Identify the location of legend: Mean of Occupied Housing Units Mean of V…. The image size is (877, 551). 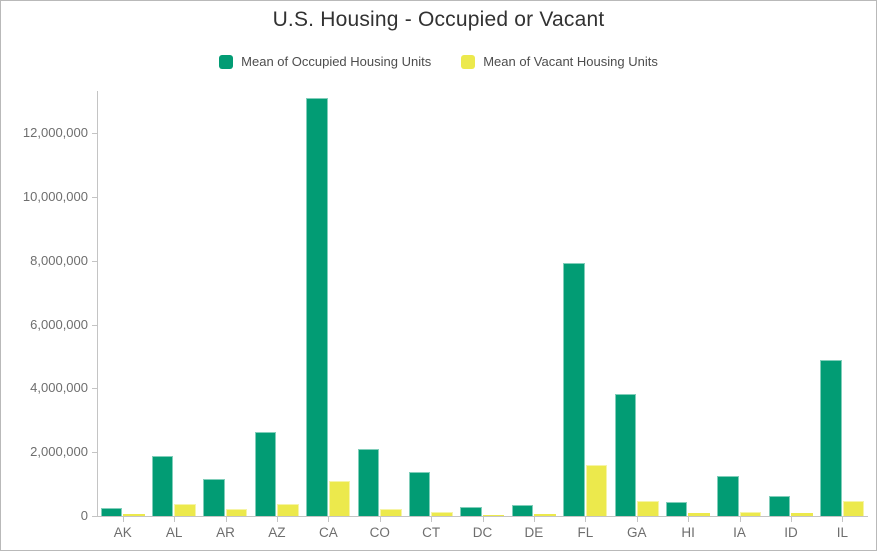
(438, 61).